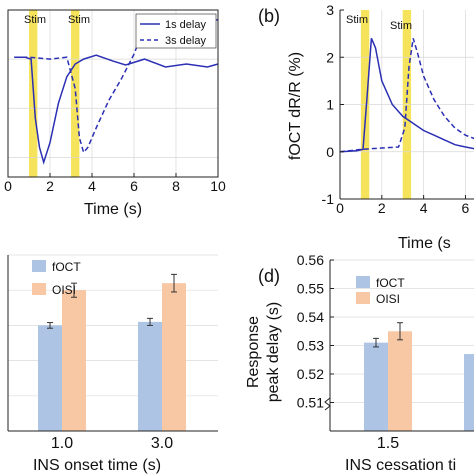 The image size is (474, 474). Describe the element at coordinates (185, 41) in the screenshot. I see `legend-label-3s-delay: 3s delay` at that location.